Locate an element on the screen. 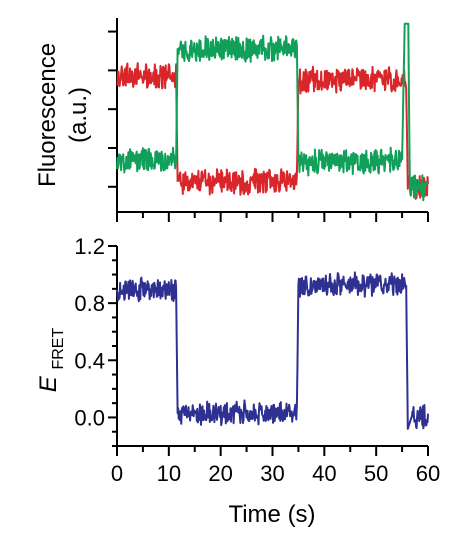 Image resolution: width=452 pixels, height=535 pixels. x-tick-label-4: 40 is located at coordinates (324, 473).